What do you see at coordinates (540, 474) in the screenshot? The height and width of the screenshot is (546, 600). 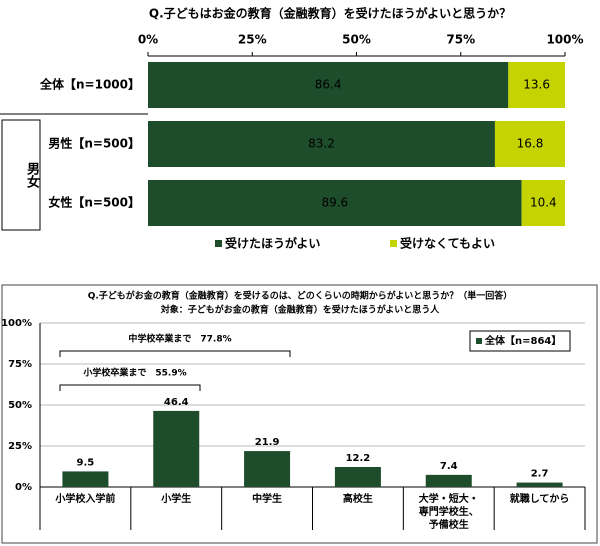 I see `value-label: 2.7` at bounding box center [540, 474].